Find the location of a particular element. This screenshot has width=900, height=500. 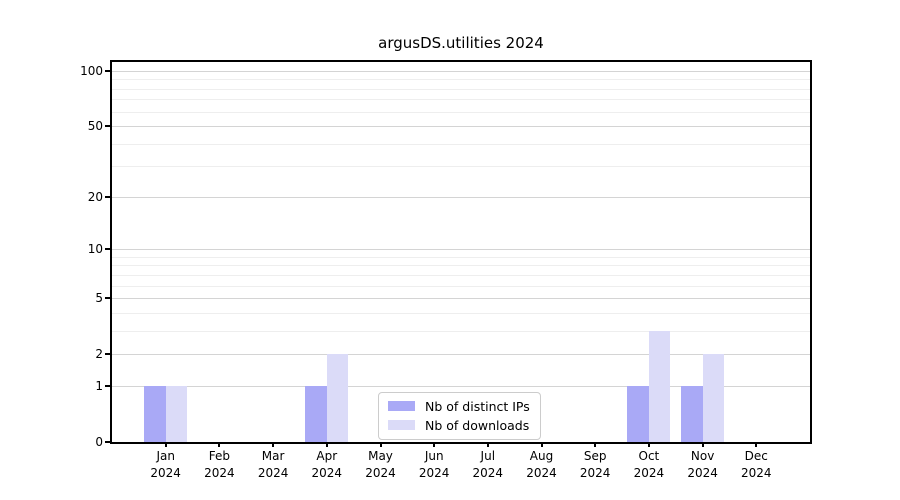

xtick-label-sep: Sep 2024 is located at coordinates (595, 465).